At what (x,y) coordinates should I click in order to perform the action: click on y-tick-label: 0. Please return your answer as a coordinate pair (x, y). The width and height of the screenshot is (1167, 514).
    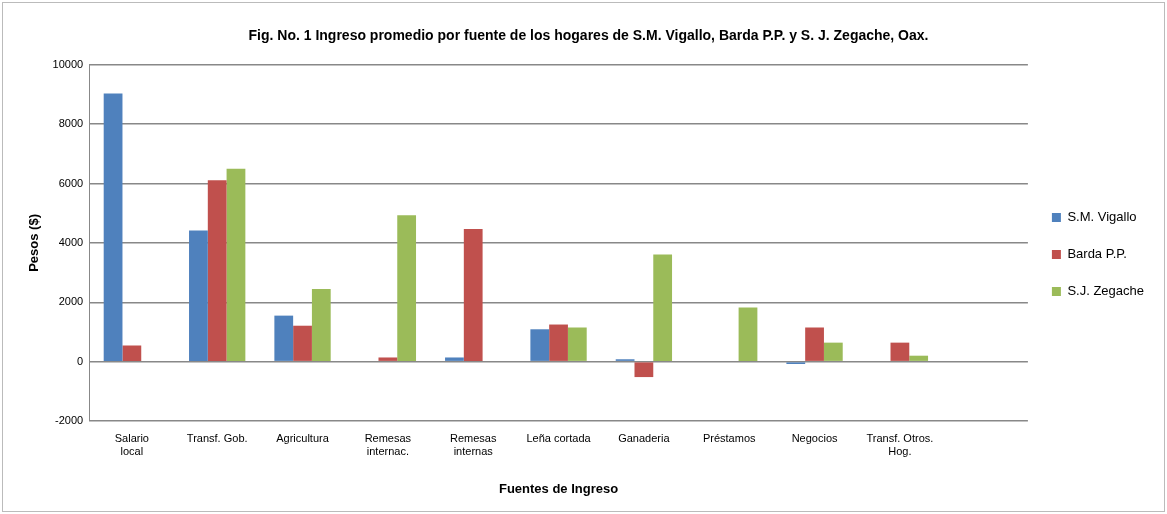
    Looking at the image, I should click on (80, 360).